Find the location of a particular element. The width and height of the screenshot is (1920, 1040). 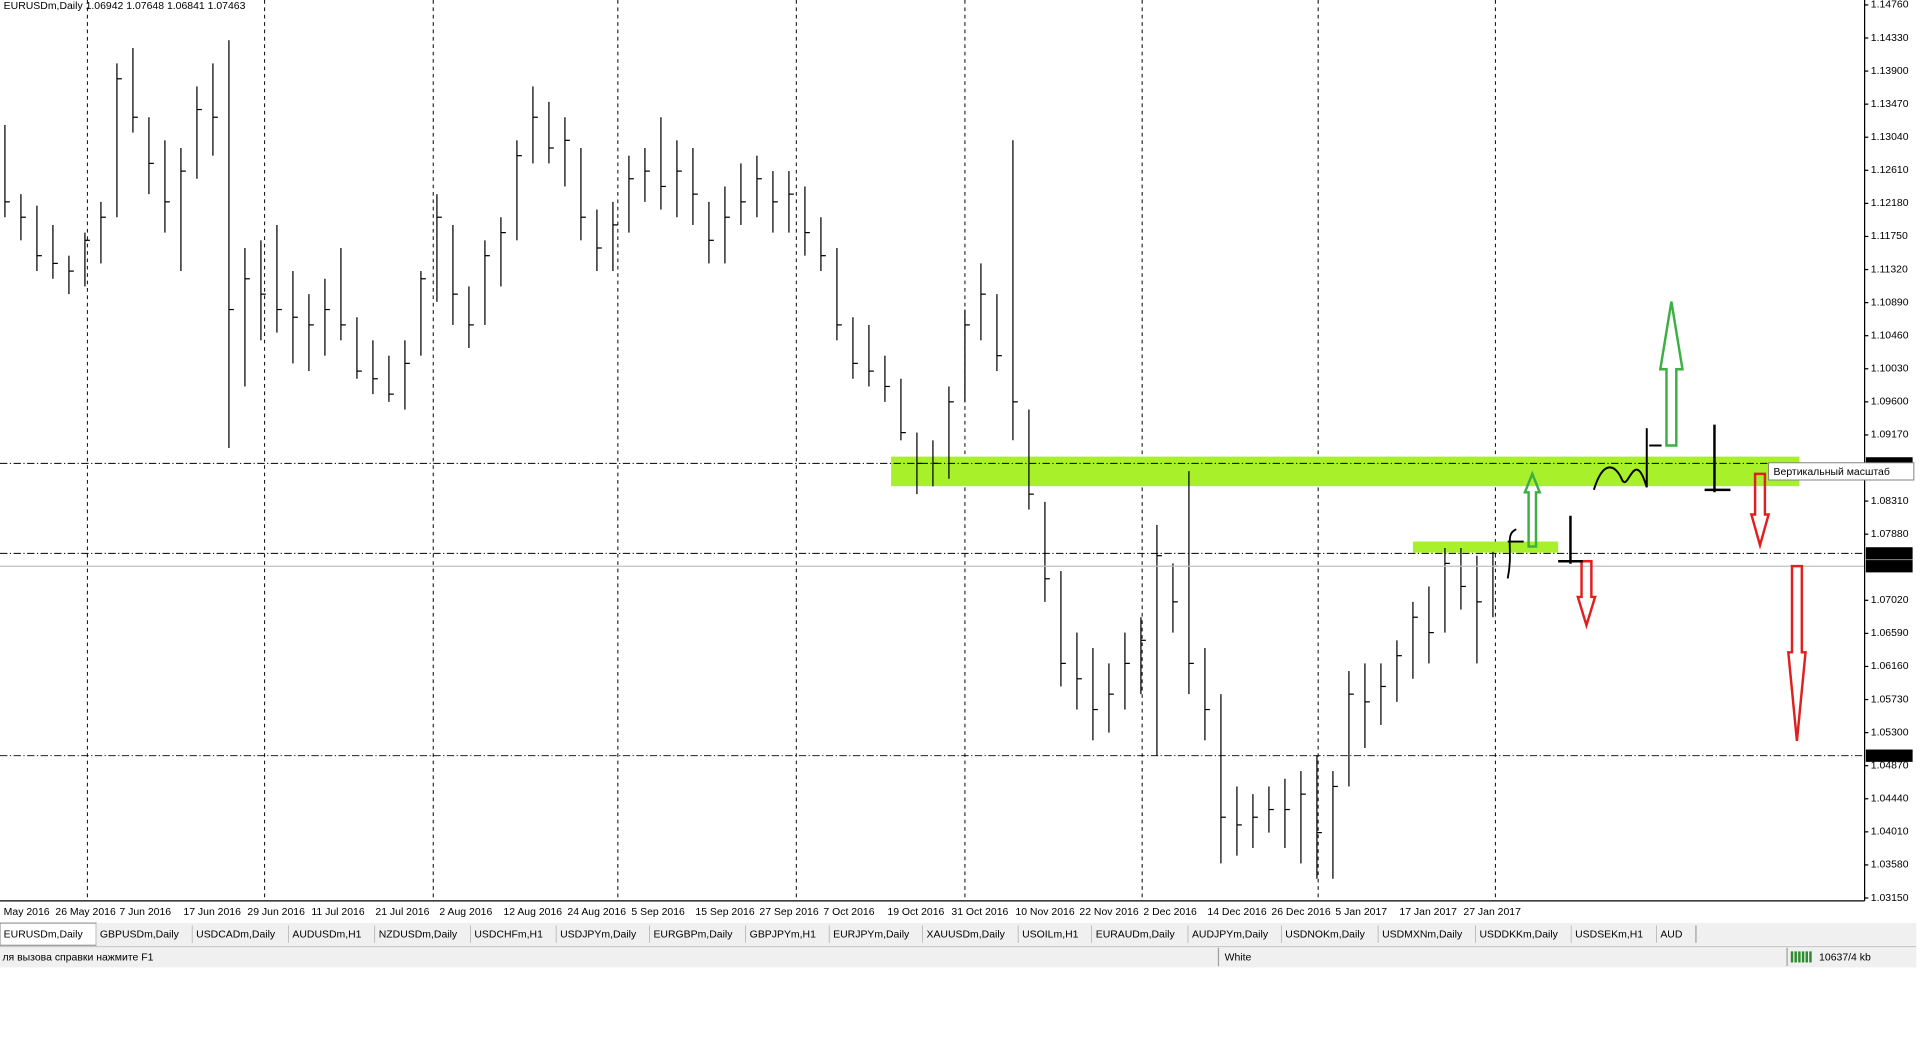

y-tick-label: 1.14330 is located at coordinates (1890, 38).